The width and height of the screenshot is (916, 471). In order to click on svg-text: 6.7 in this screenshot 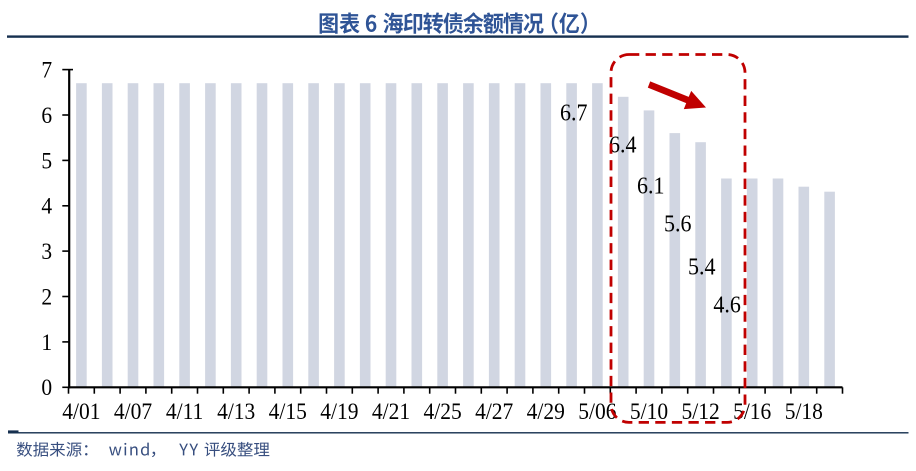, I will do `click(573, 113)`.